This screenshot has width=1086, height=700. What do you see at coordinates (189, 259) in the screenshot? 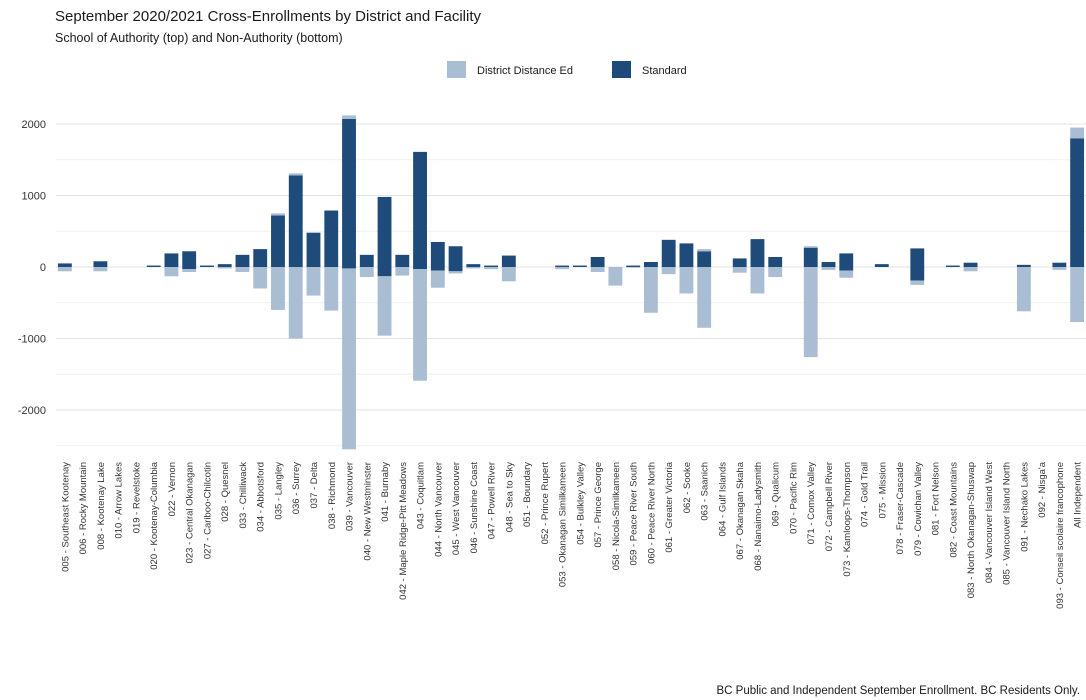
I see `bar-standard-top-023-central-okanagan` at bounding box center [189, 259].